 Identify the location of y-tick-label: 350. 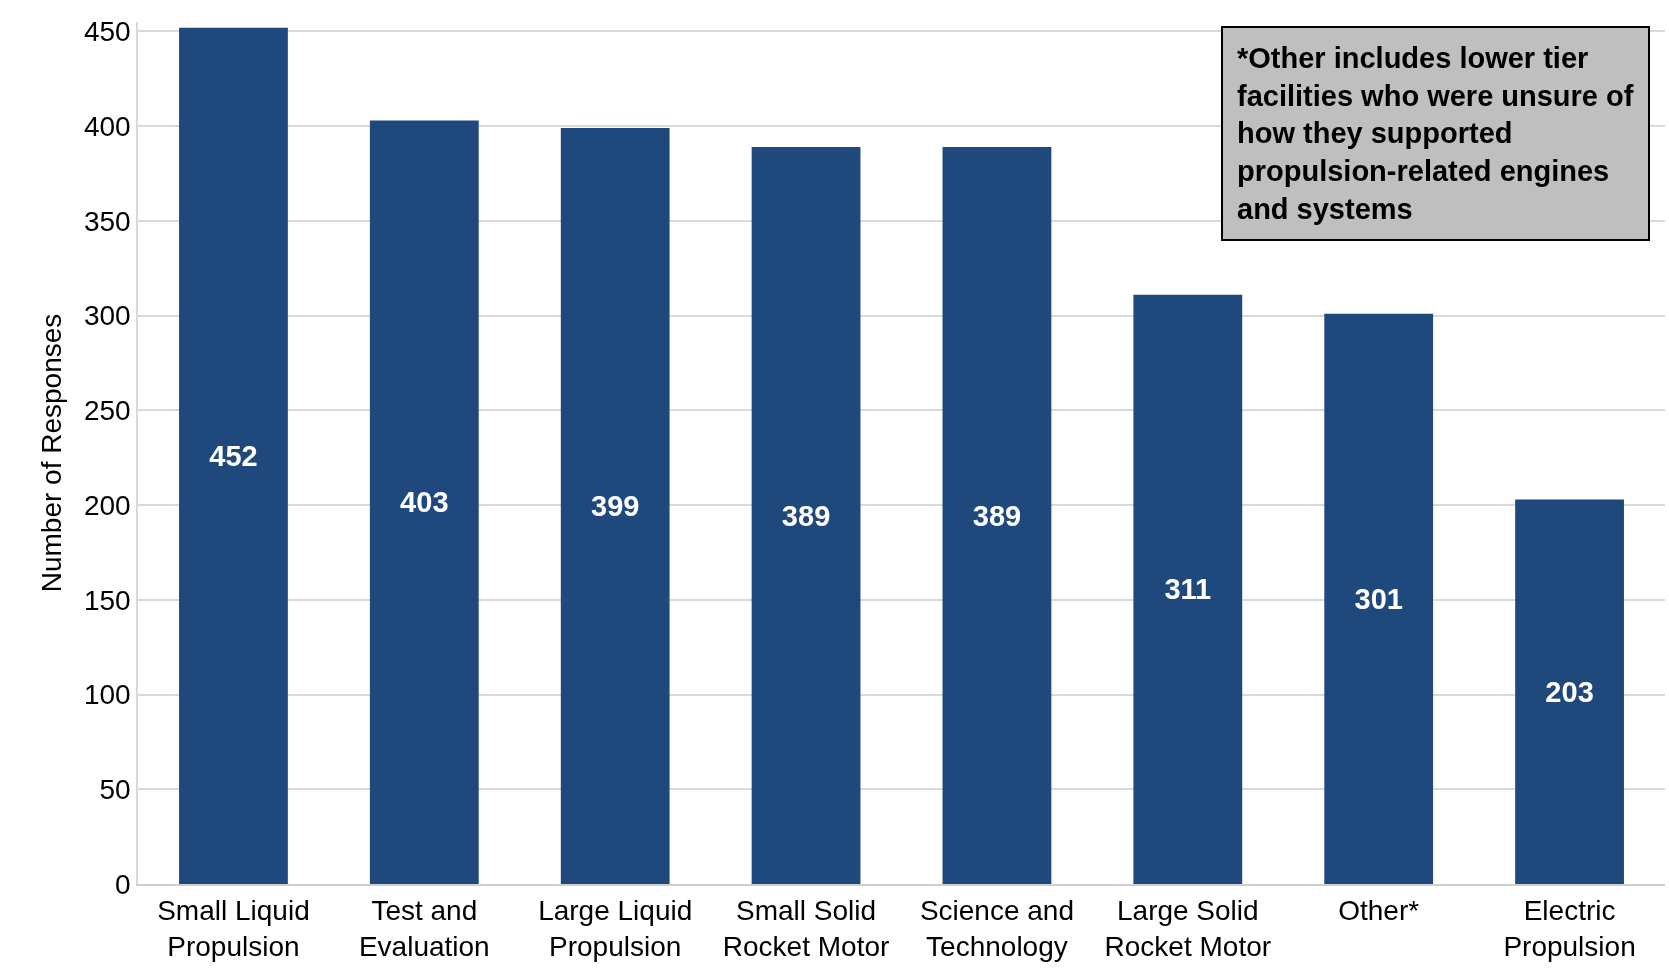
(107, 221).